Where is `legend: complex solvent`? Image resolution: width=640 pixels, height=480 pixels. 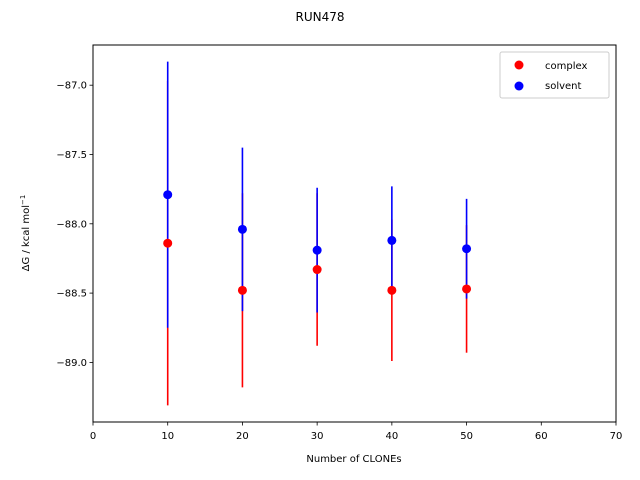 legend: complex solvent is located at coordinates (554, 75).